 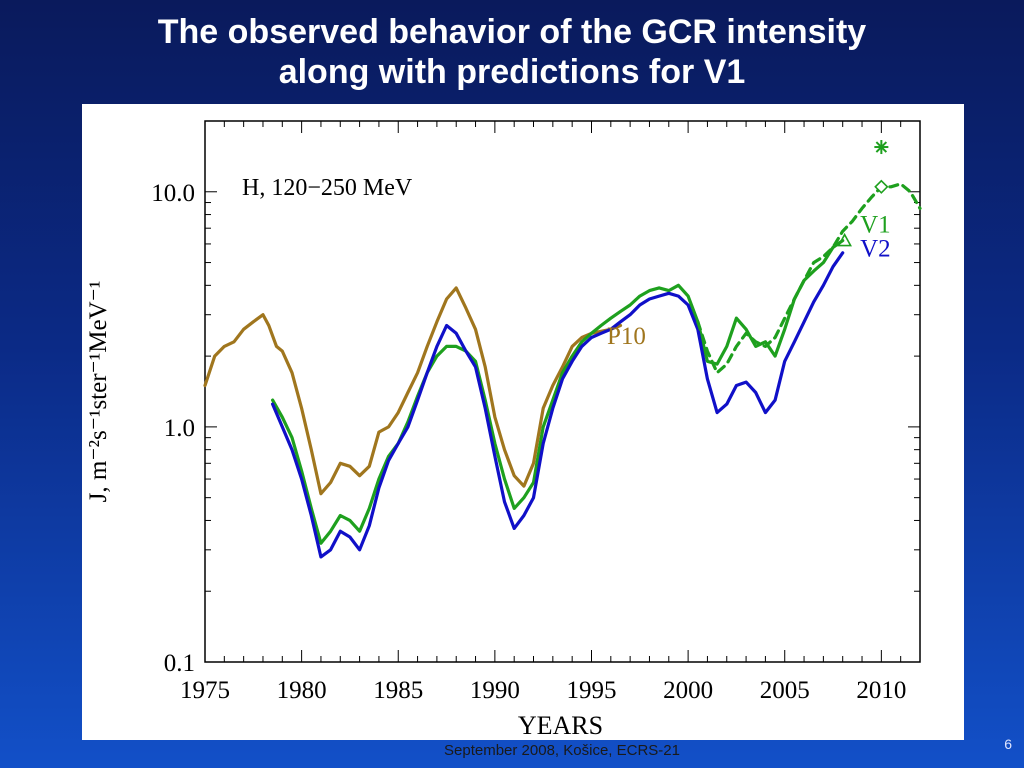 What do you see at coordinates (844, 239) in the screenshot?
I see `triangle-marker` at bounding box center [844, 239].